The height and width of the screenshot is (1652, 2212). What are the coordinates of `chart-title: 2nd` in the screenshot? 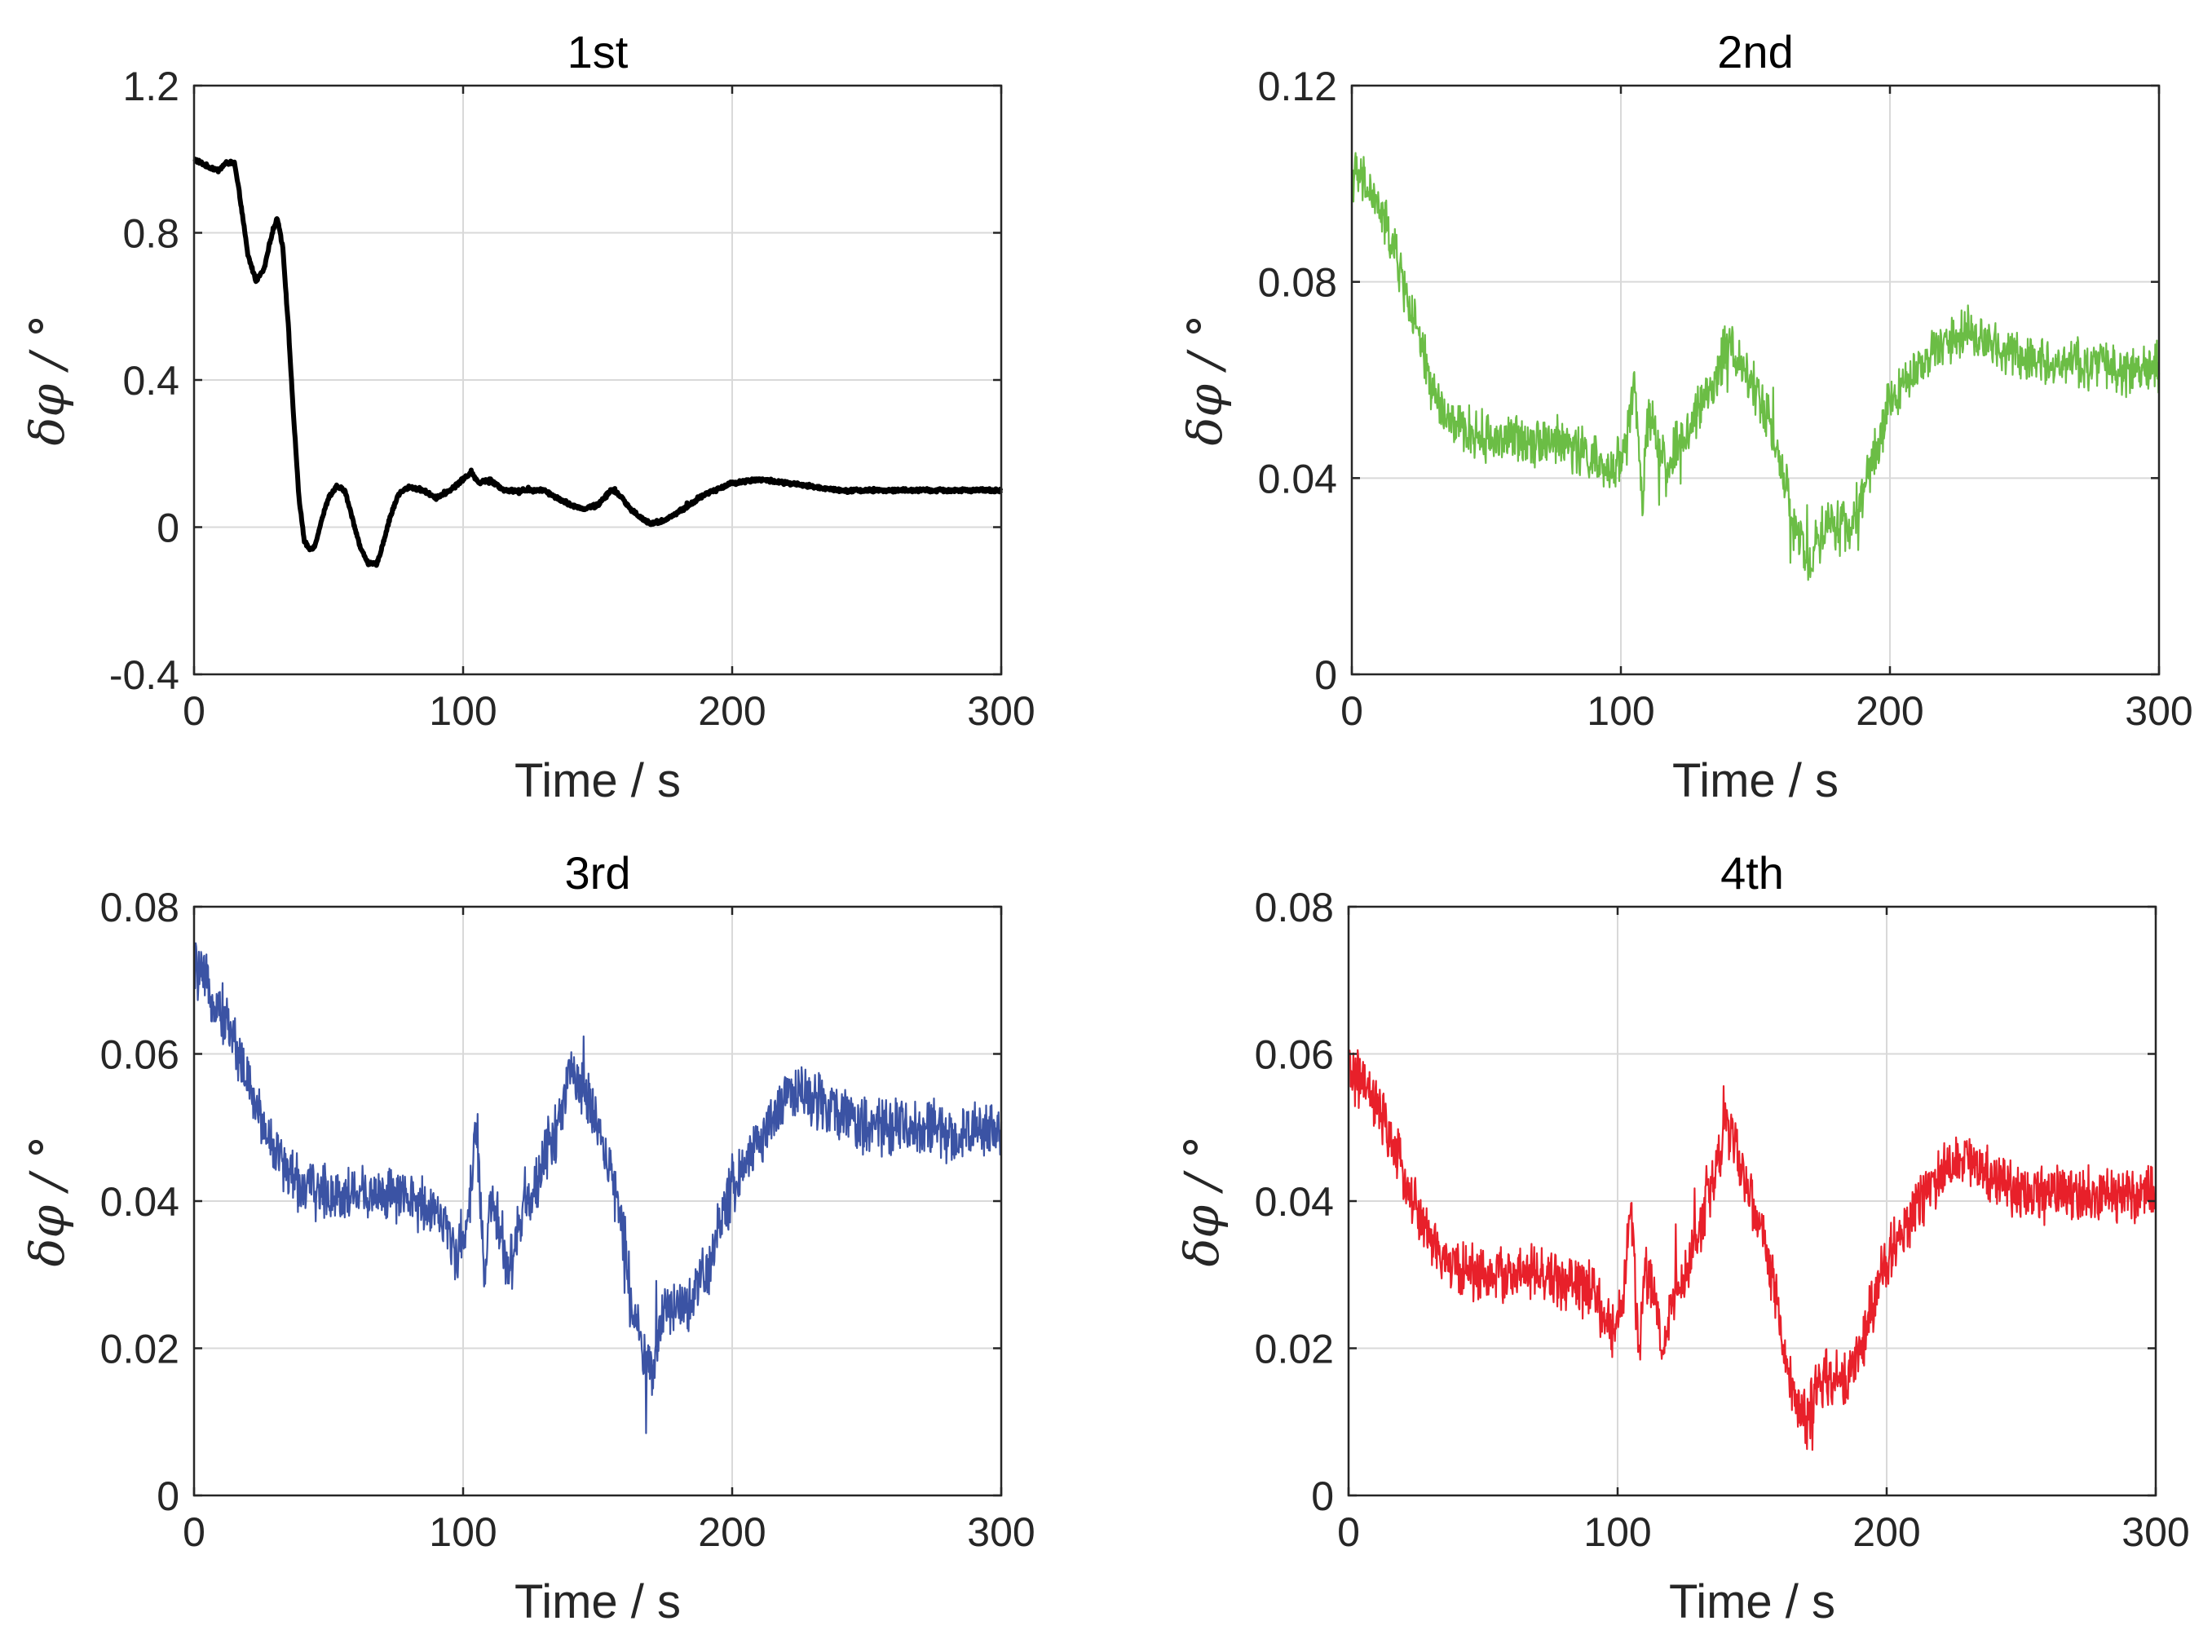 It's located at (1755, 51).